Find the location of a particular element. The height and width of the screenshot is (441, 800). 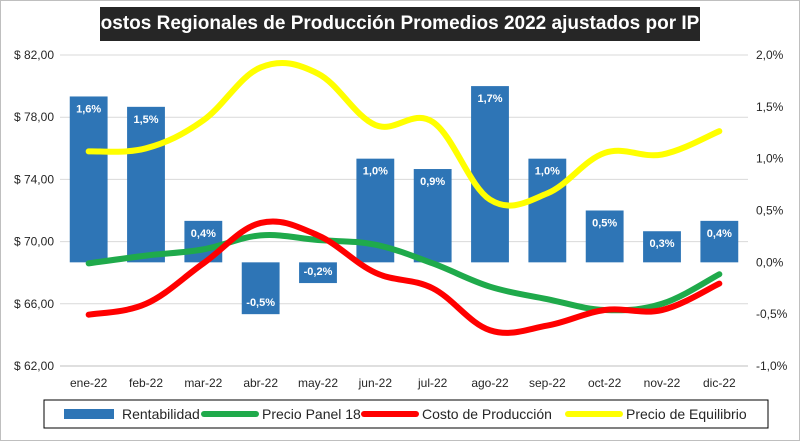

left-tick-label: $ 74,00 is located at coordinates (34, 179).